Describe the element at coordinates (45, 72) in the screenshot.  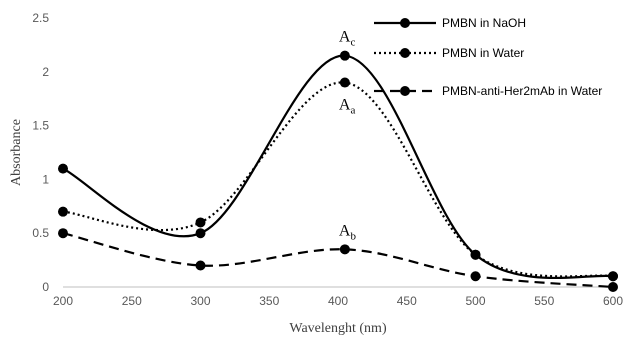
I see `y-tick-label: 2` at that location.